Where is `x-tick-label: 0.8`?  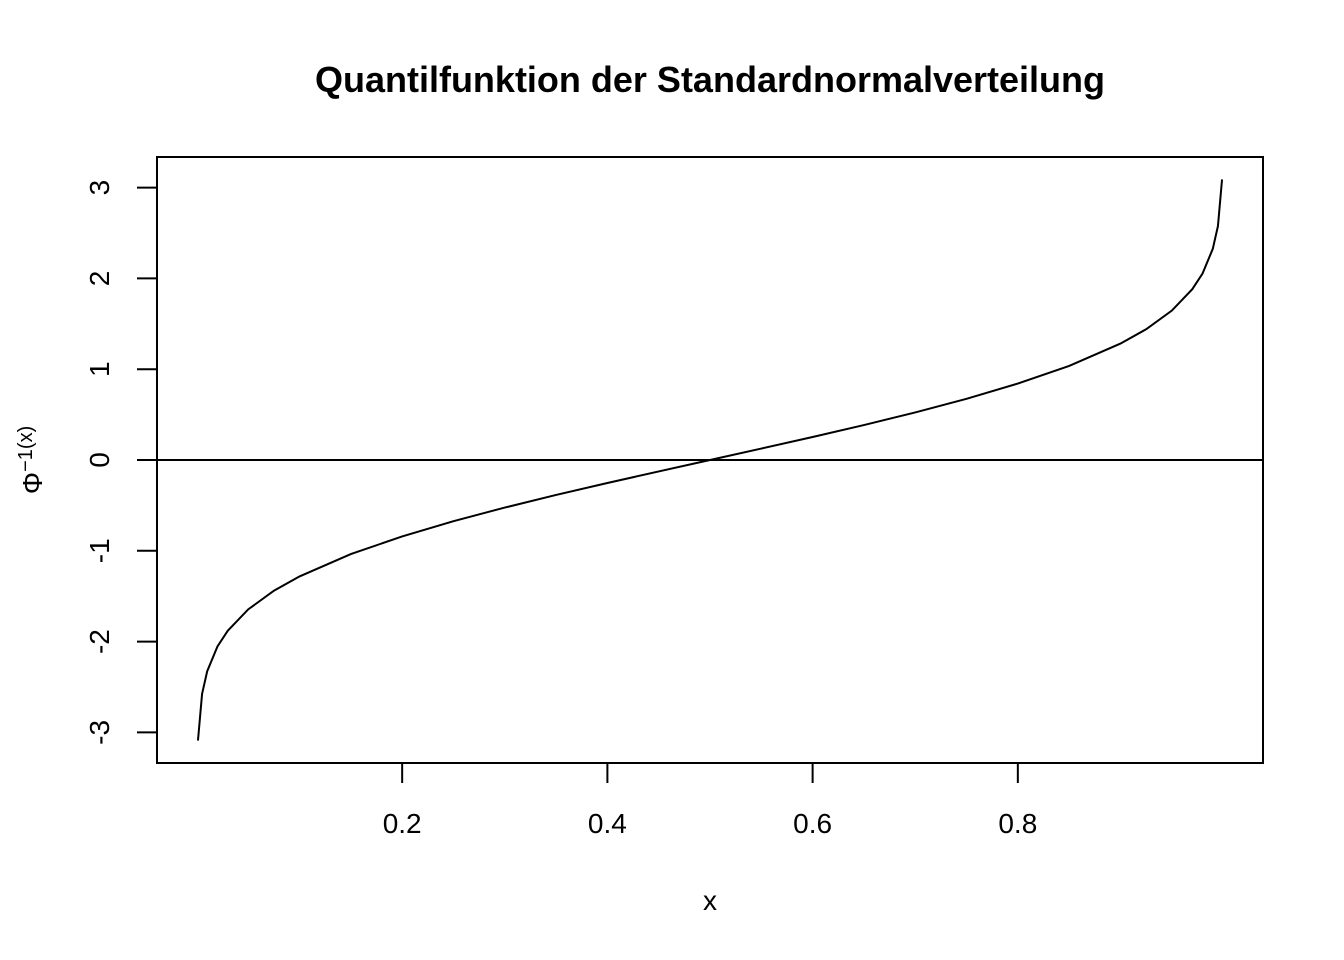 x-tick-label: 0.8 is located at coordinates (1017, 823).